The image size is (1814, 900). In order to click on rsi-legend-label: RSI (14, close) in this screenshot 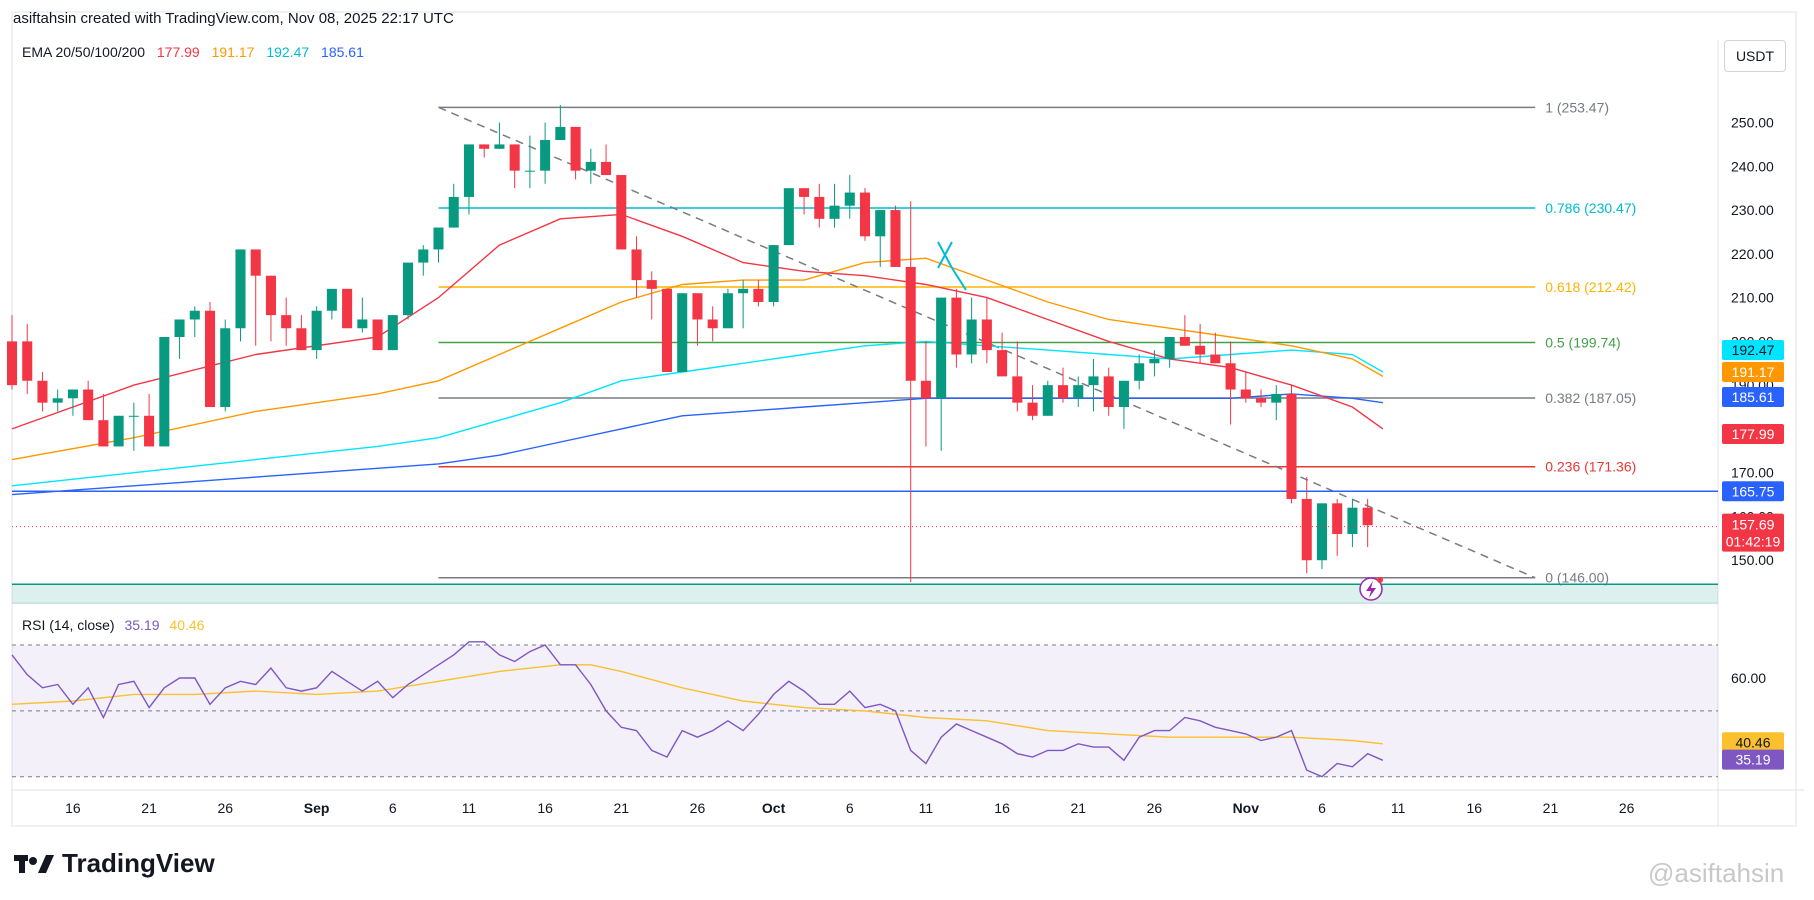, I will do `click(68, 625)`.